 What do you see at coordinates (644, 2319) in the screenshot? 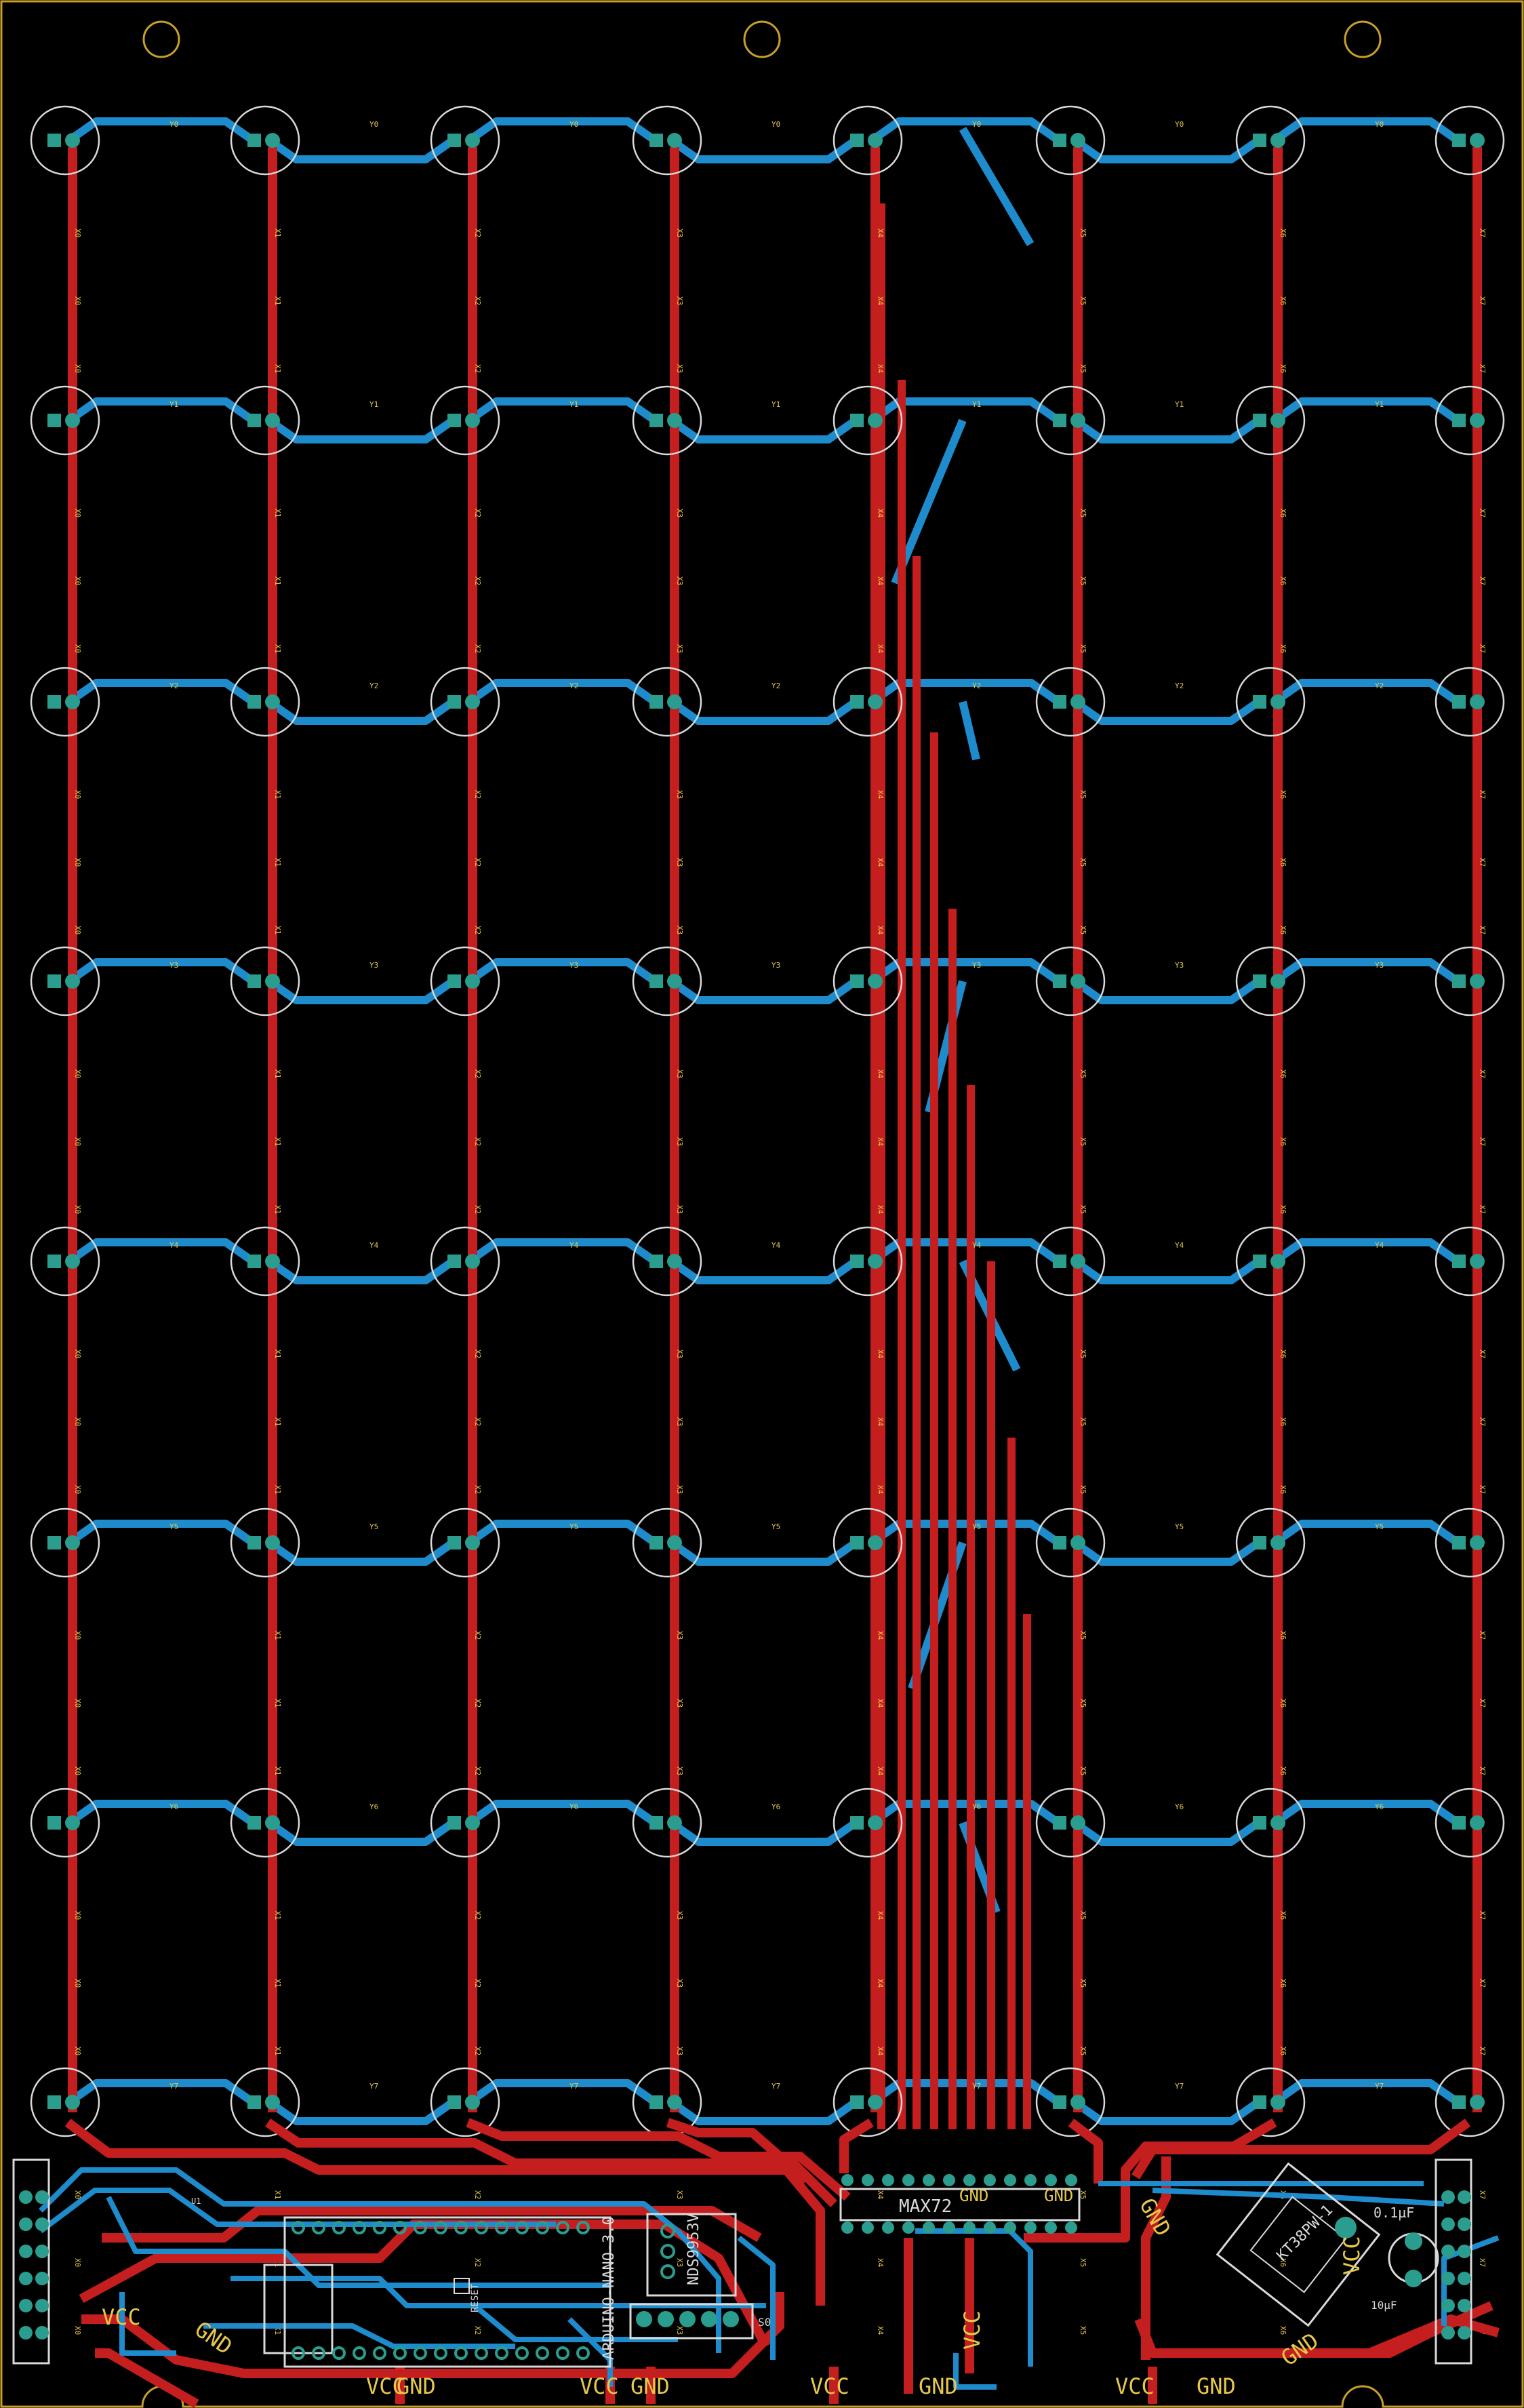
I see `header-pin` at bounding box center [644, 2319].